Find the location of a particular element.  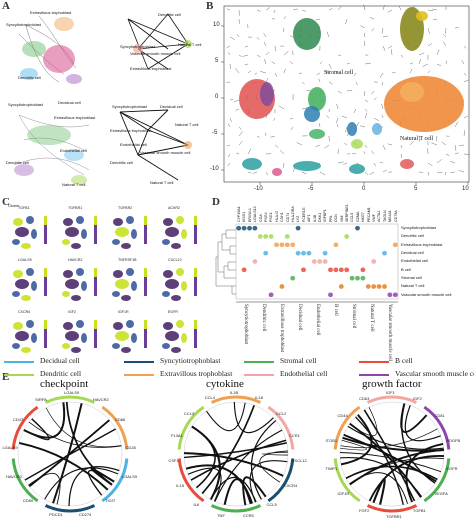

cluster-legend-title: Cluster is located at coordinates (13, 206).